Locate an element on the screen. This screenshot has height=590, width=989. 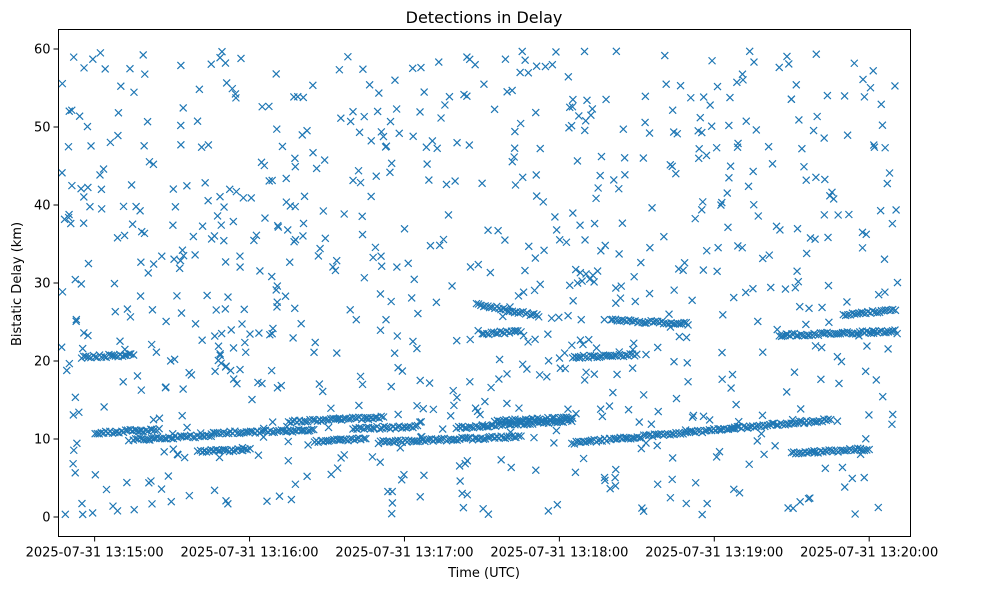
chart-title: Detections in Delay is located at coordinates (484, 17).